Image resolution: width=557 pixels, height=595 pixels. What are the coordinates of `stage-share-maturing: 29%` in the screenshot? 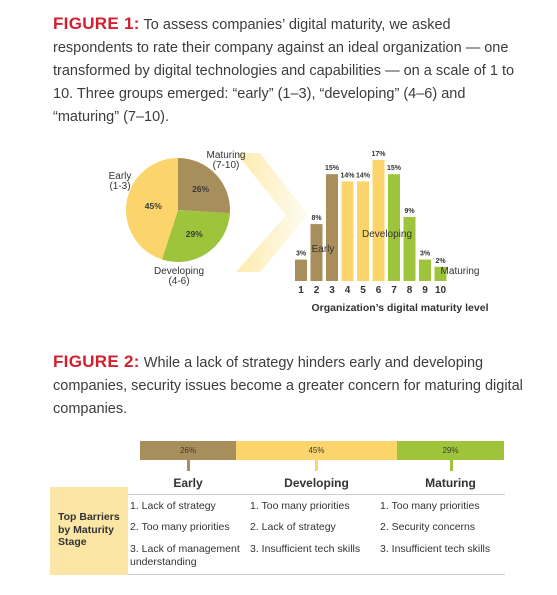 It's located at (450, 450).